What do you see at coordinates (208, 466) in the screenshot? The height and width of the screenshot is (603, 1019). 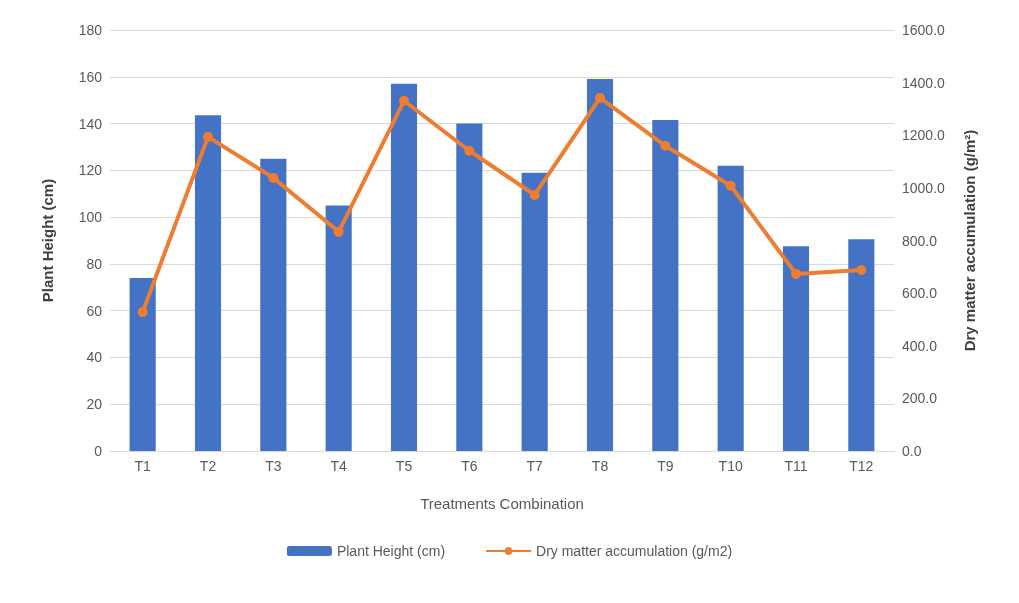 I see `x-tick-label: T2` at bounding box center [208, 466].